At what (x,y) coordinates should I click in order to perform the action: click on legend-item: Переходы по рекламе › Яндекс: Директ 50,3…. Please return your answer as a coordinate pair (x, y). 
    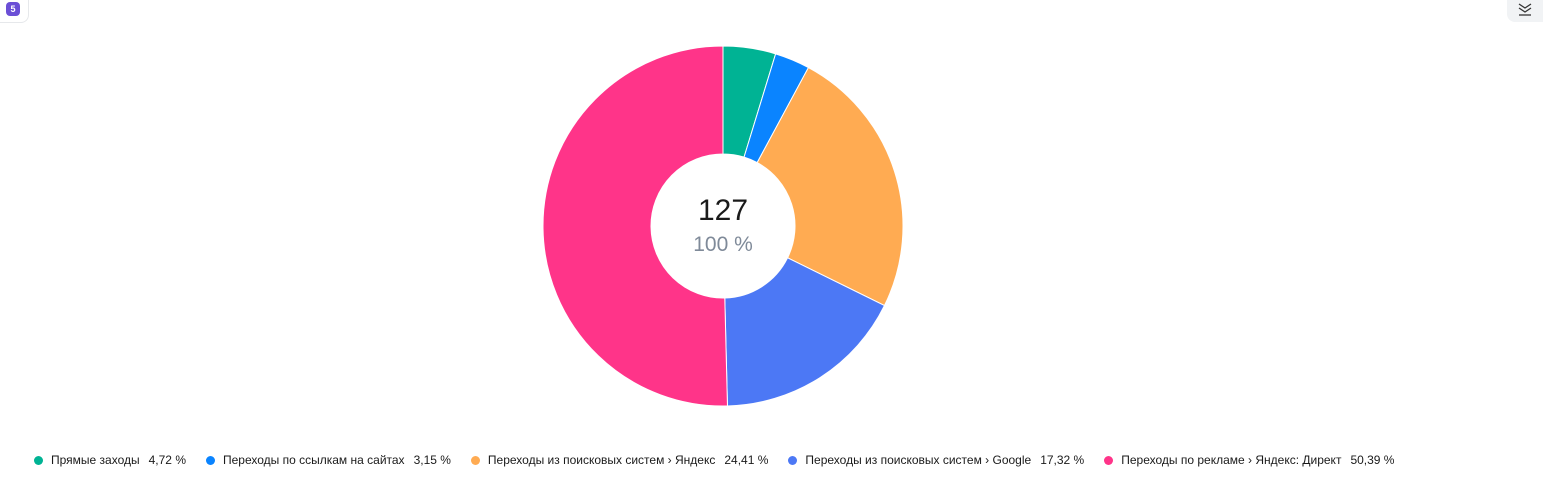
    Looking at the image, I should click on (1249, 460).